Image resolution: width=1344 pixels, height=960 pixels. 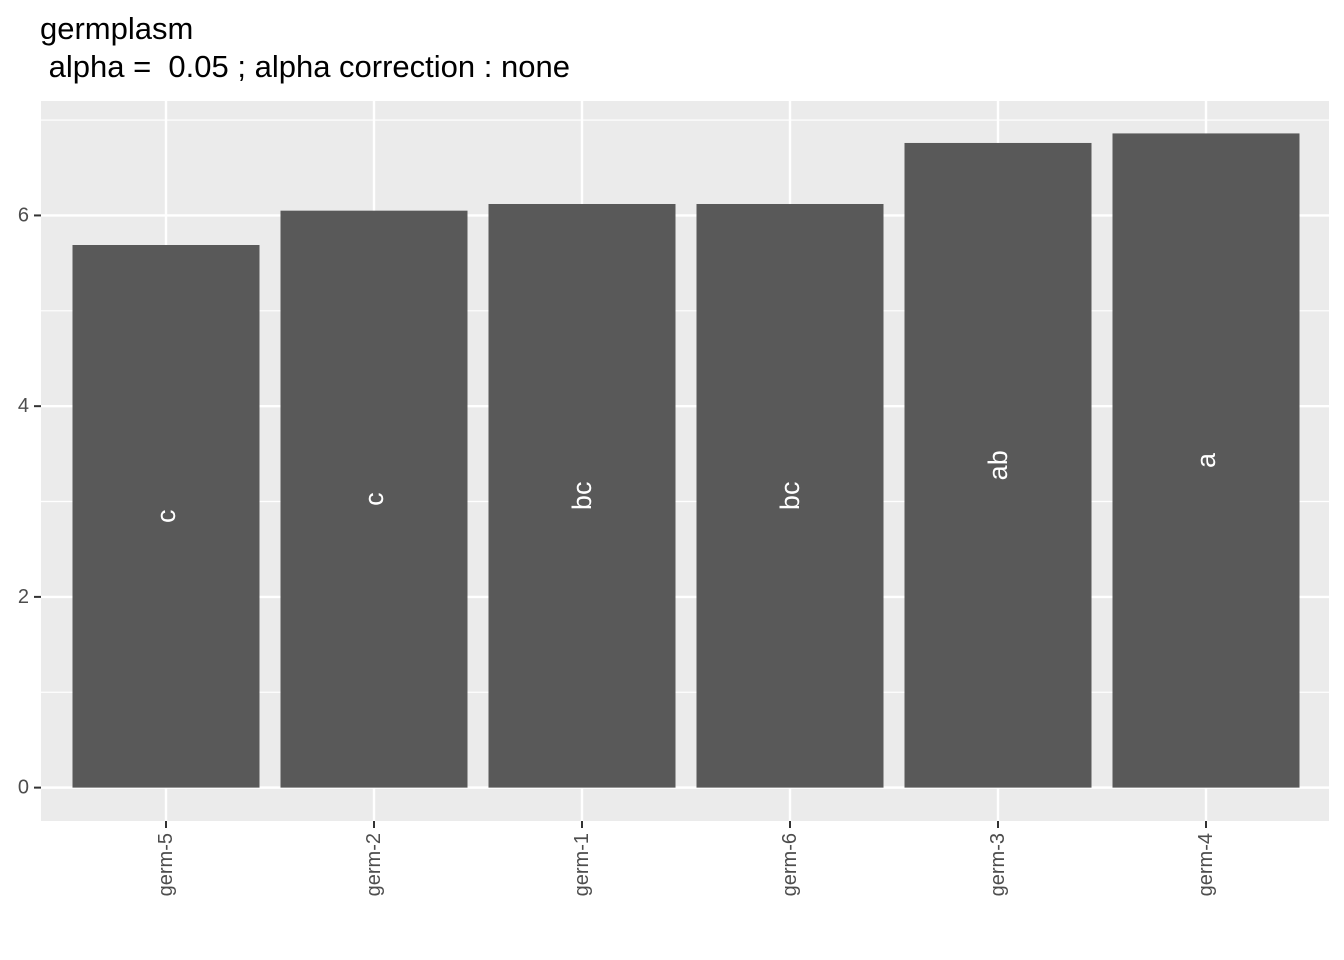 I want to click on y-tick-label: 4, so click(x=23, y=406).